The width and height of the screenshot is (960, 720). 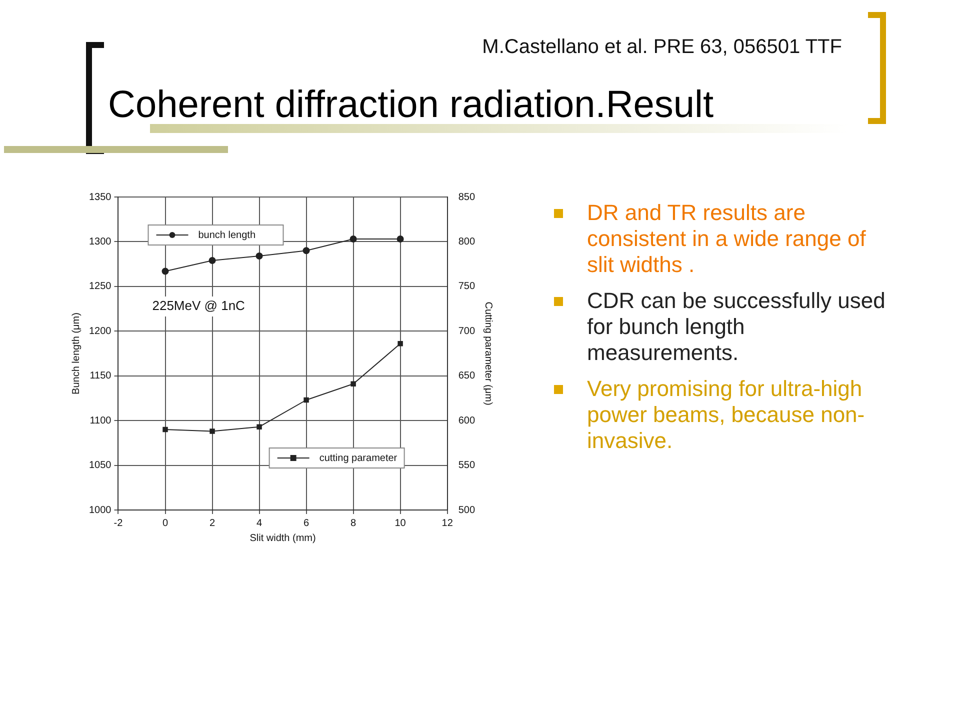 I want to click on annotation: 225MeV @ 1nC, so click(x=198, y=306).